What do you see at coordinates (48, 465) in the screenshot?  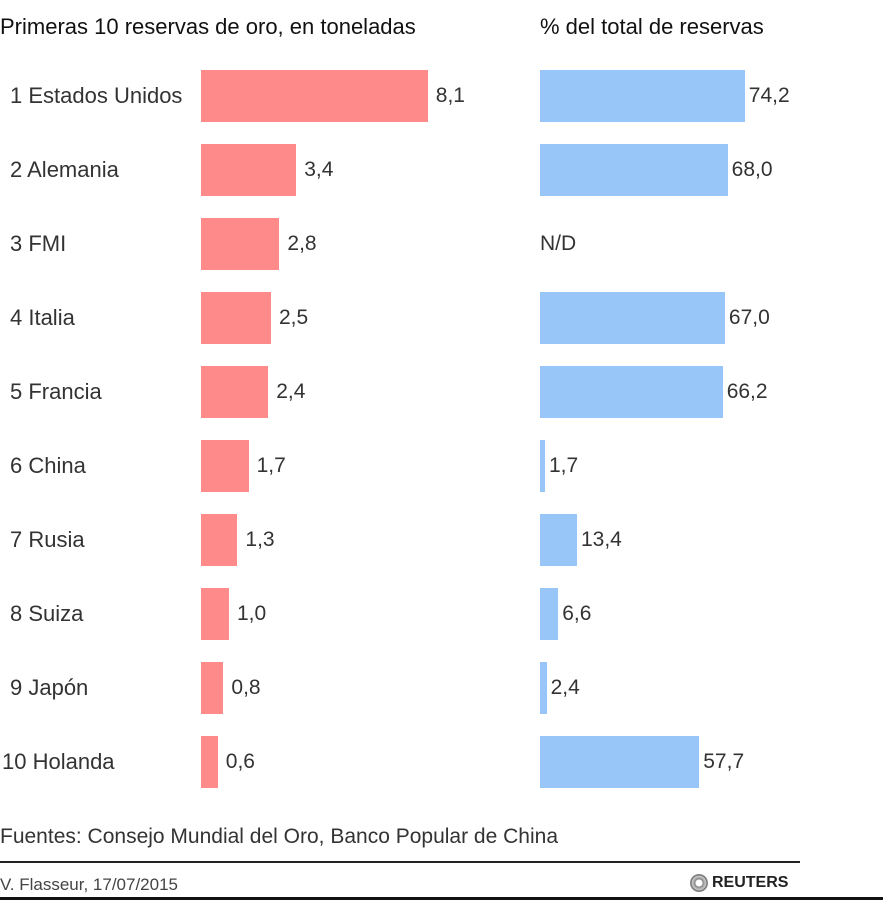 I see `category-label: 6 China` at bounding box center [48, 465].